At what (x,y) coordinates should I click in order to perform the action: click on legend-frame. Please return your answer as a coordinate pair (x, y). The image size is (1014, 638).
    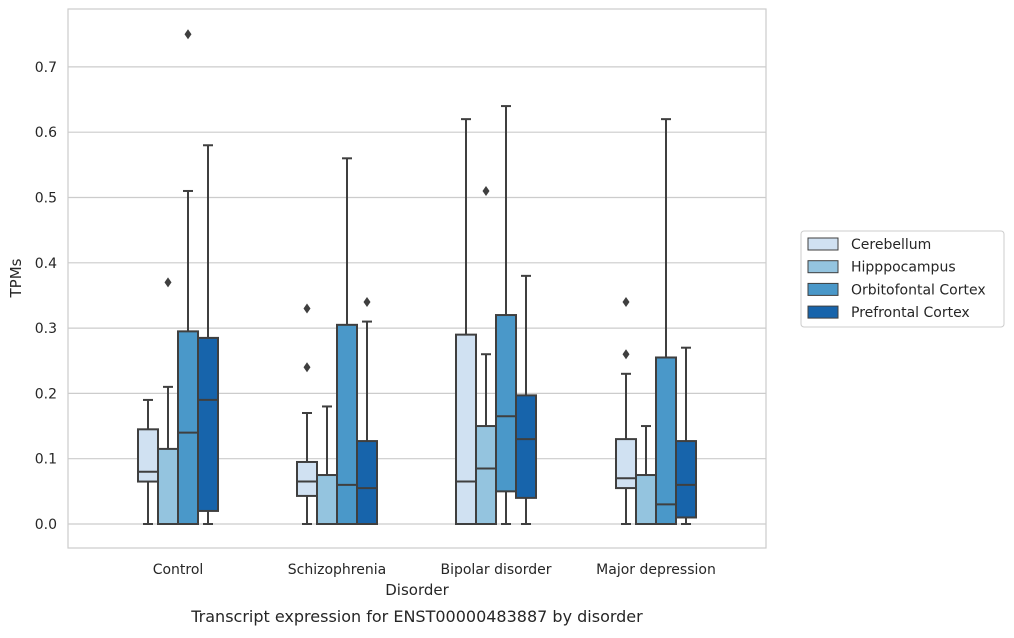
    Looking at the image, I should click on (902, 279).